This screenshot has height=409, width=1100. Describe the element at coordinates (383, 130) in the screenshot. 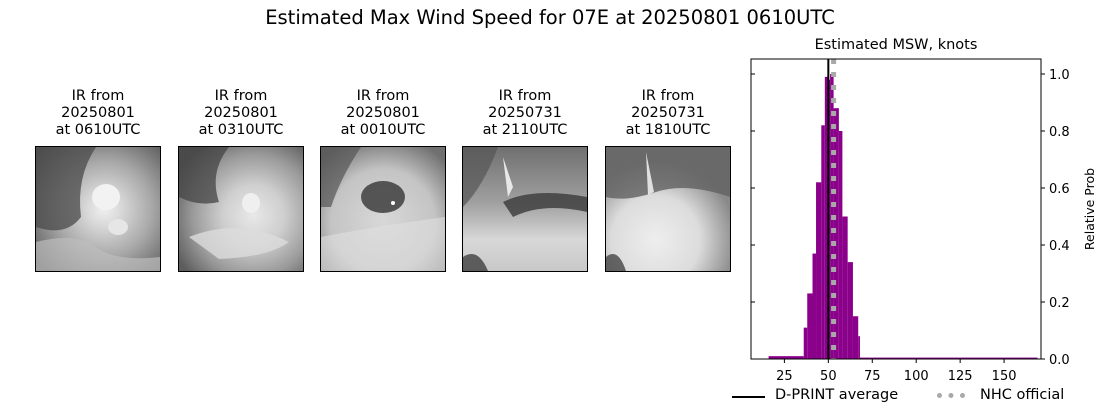

I see `panel-title-line: at 0010UTC` at that location.